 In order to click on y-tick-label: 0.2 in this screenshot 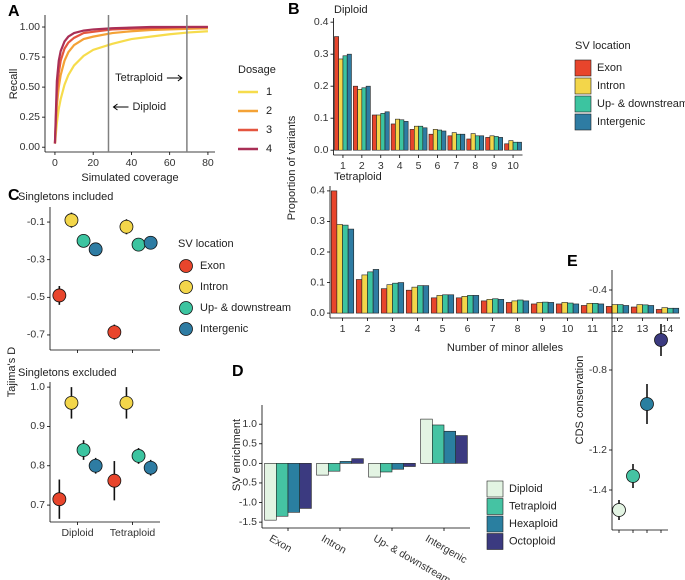, I will do `click(317, 252)`.